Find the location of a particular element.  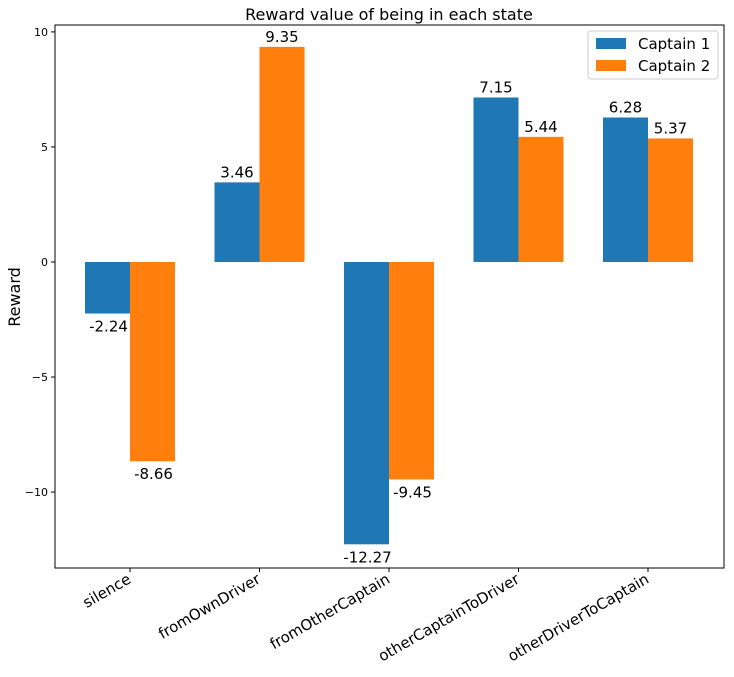

value-label-captain-2-silence: -8.66 is located at coordinates (153, 474).